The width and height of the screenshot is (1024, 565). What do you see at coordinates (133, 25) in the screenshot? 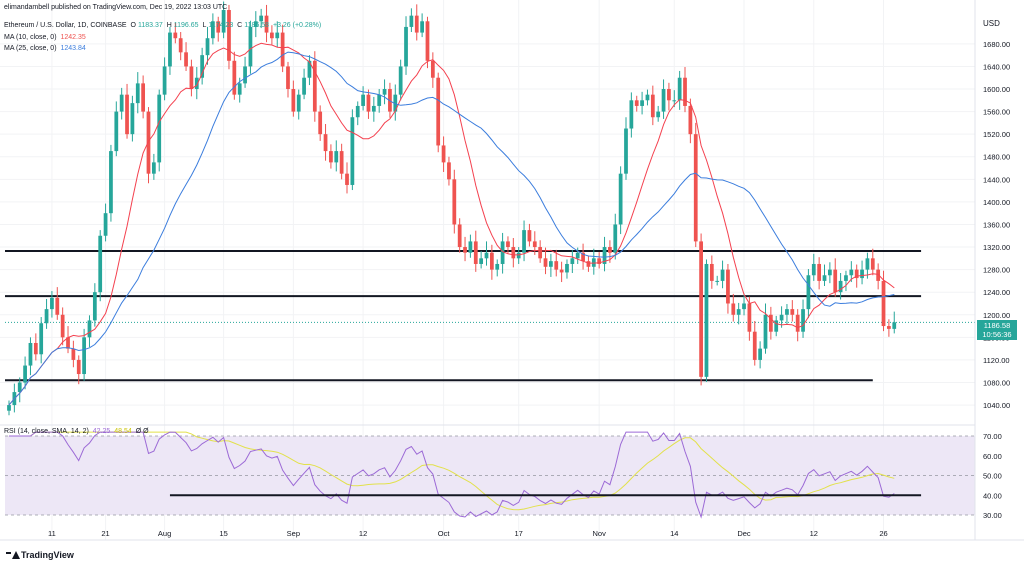
I see `open-label: O` at bounding box center [133, 25].